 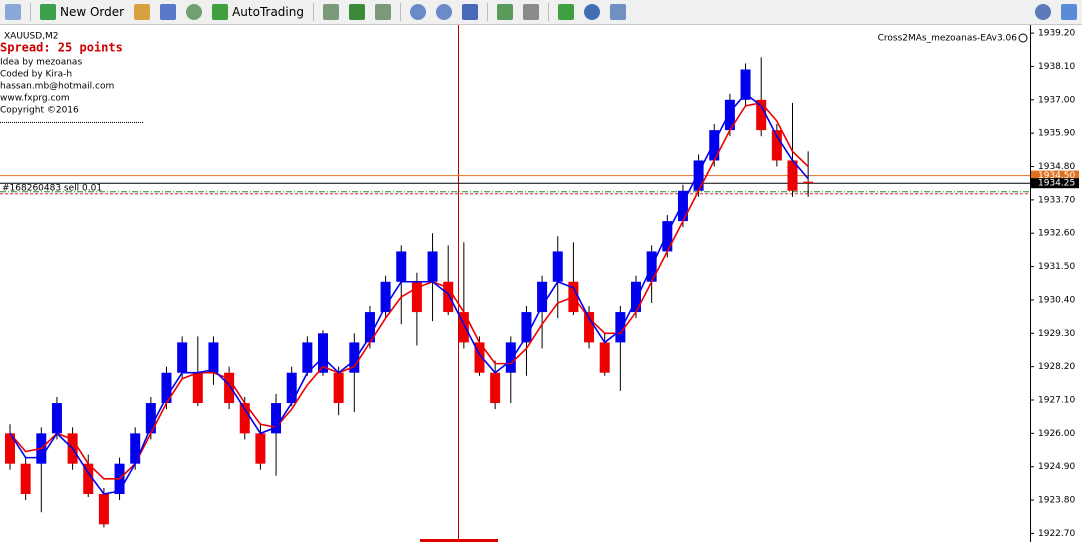 I want to click on new-order-button: New Order, so click(x=82, y=12).